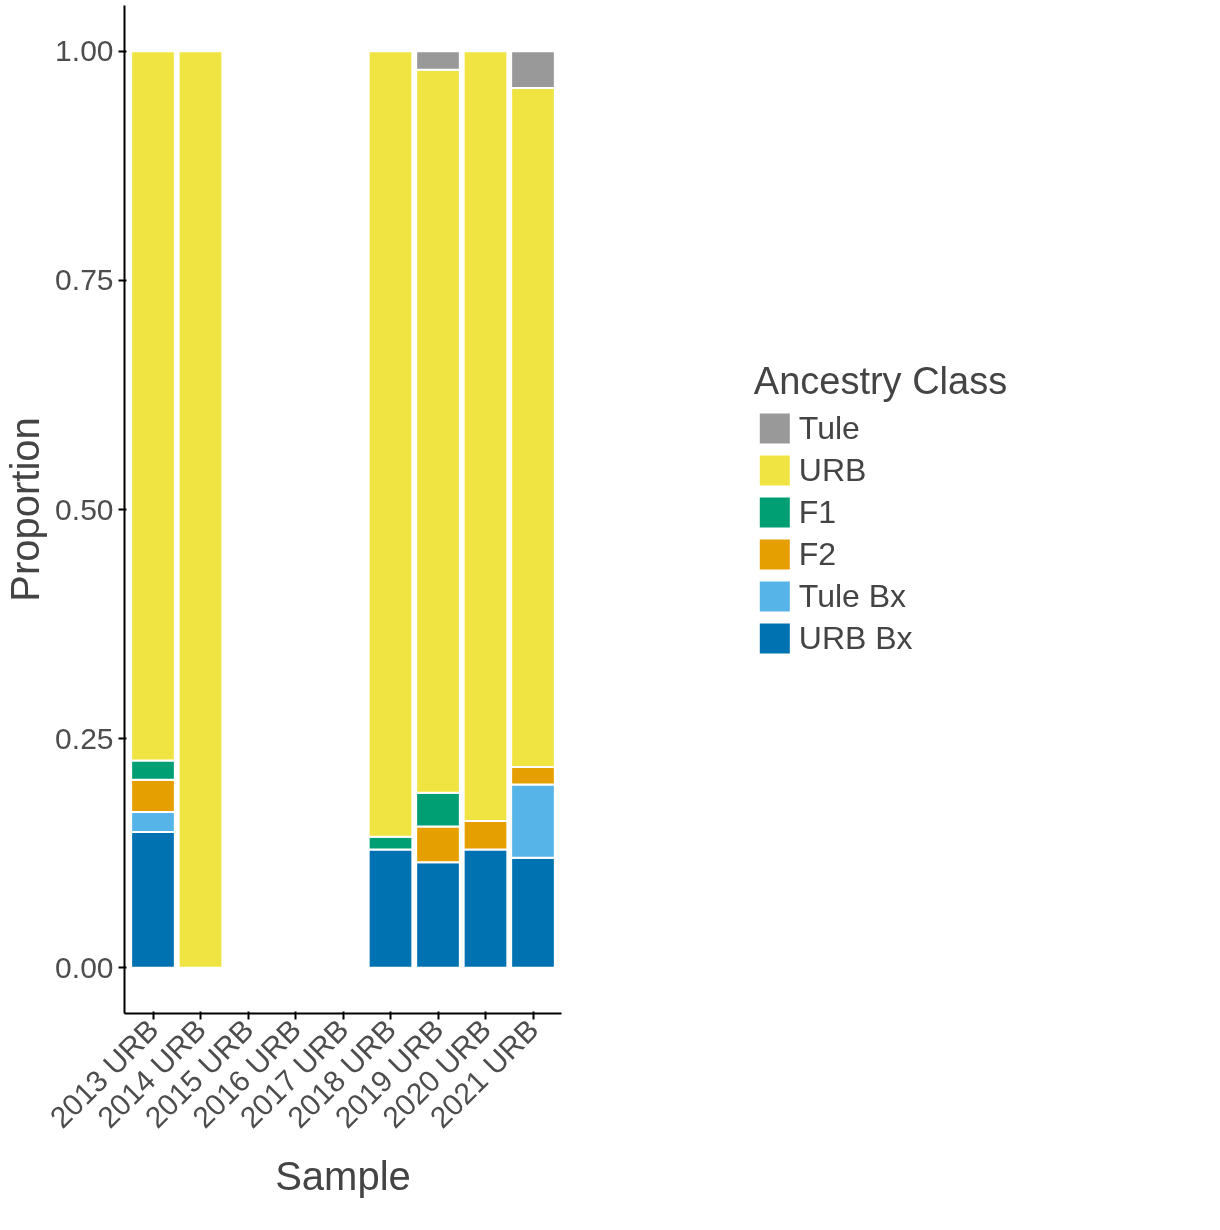  Describe the element at coordinates (817, 554) in the screenshot. I see `legend-label: F2` at that location.